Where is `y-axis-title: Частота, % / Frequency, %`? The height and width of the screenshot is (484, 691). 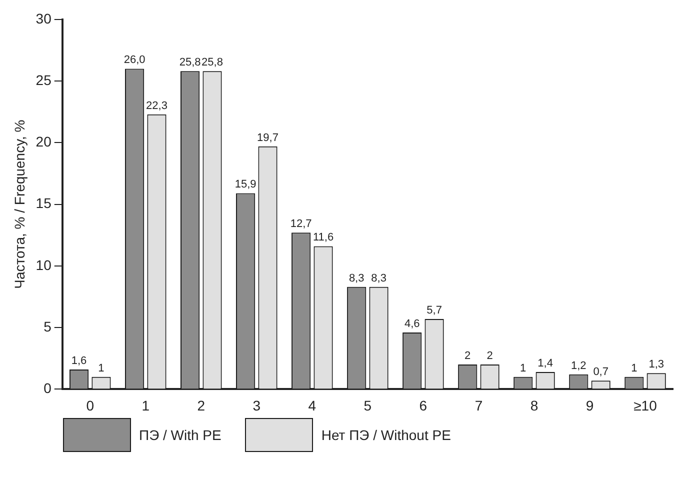 y-axis-title: Частота, % / Frequency, % is located at coordinates (19, 204).